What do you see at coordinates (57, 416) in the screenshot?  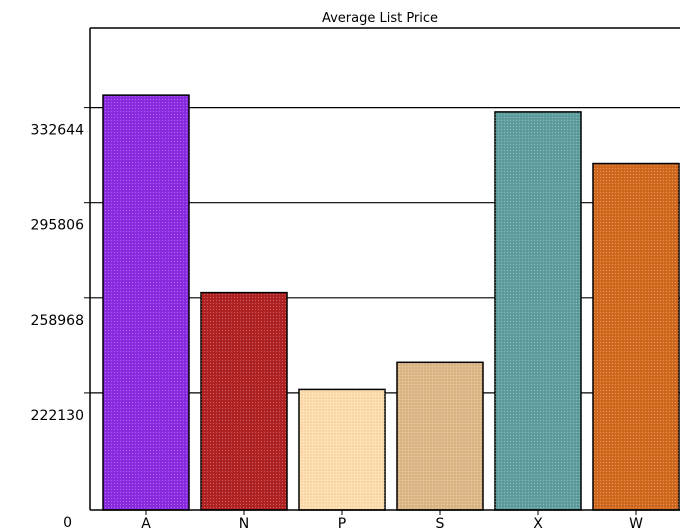 I see `y-tick-label: 222130` at bounding box center [57, 416].